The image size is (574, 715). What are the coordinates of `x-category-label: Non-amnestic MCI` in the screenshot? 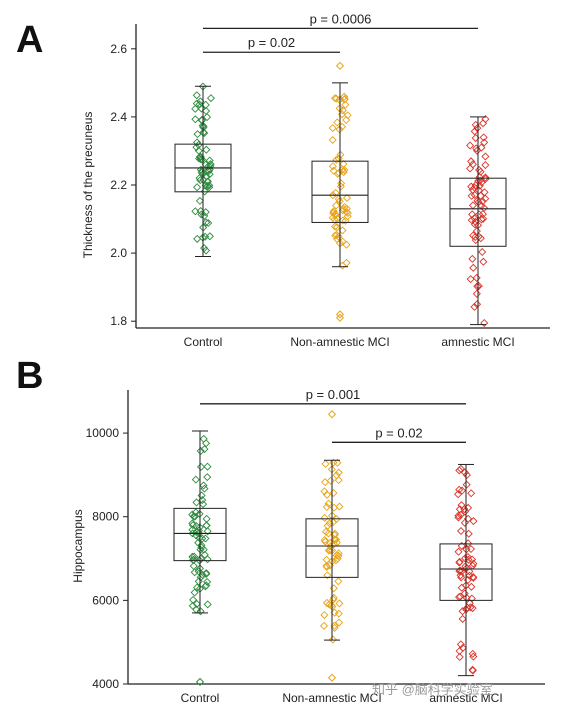 It's located at (339, 342).